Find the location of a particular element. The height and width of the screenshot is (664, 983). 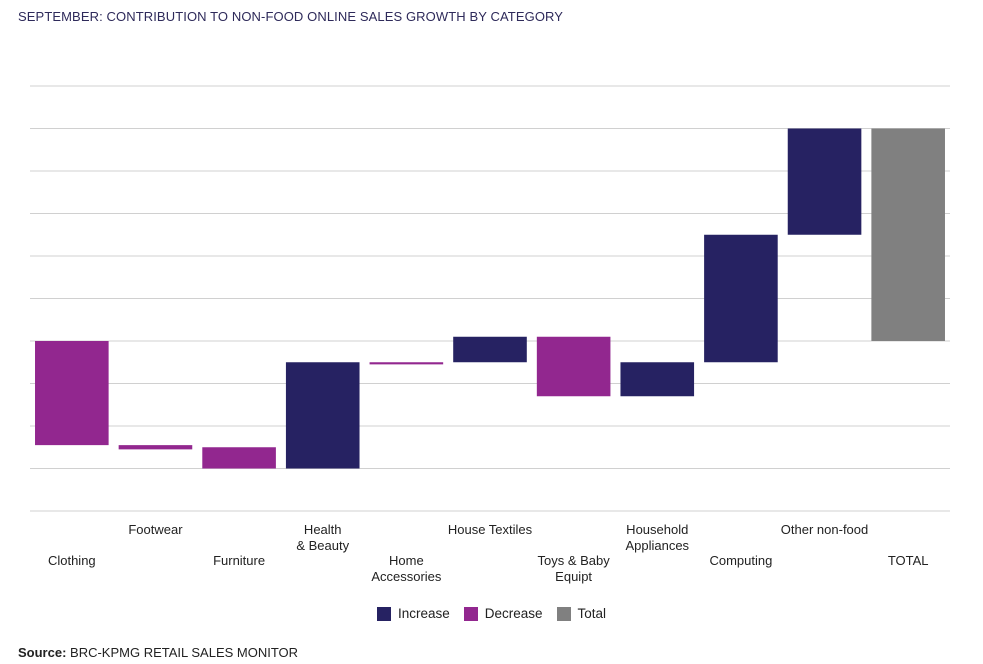

legend-item-increase: Increase is located at coordinates (413, 613).